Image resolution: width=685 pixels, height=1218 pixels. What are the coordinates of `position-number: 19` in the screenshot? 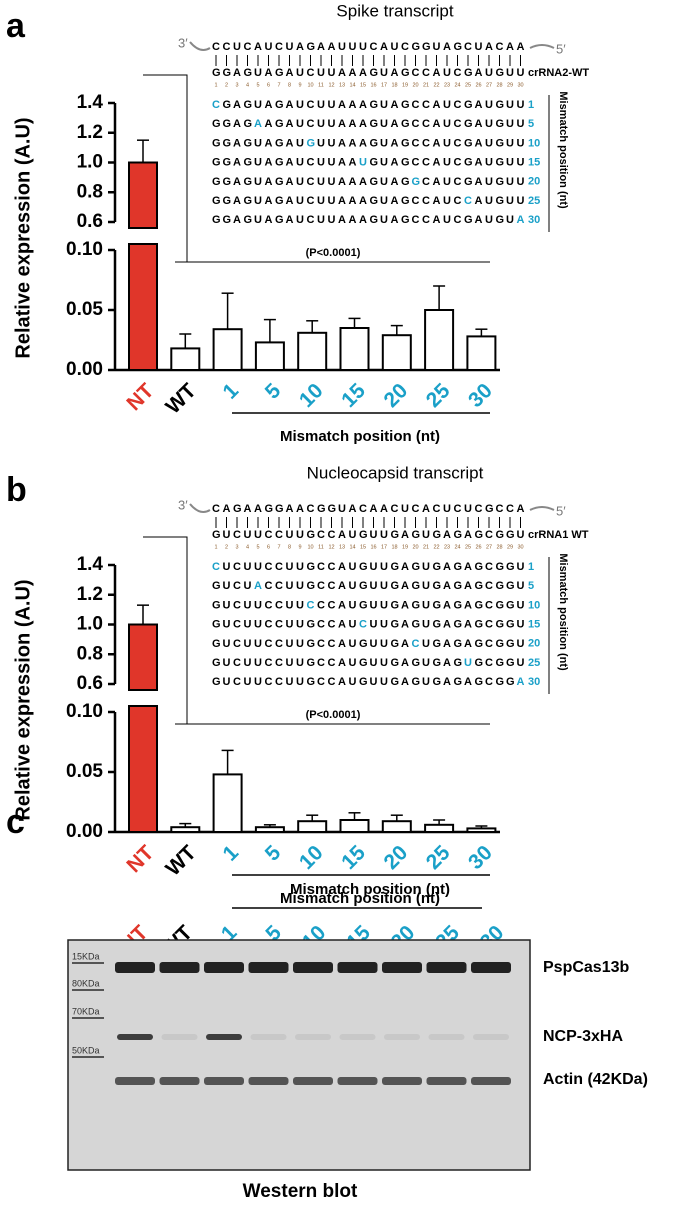 It's located at (405, 85).